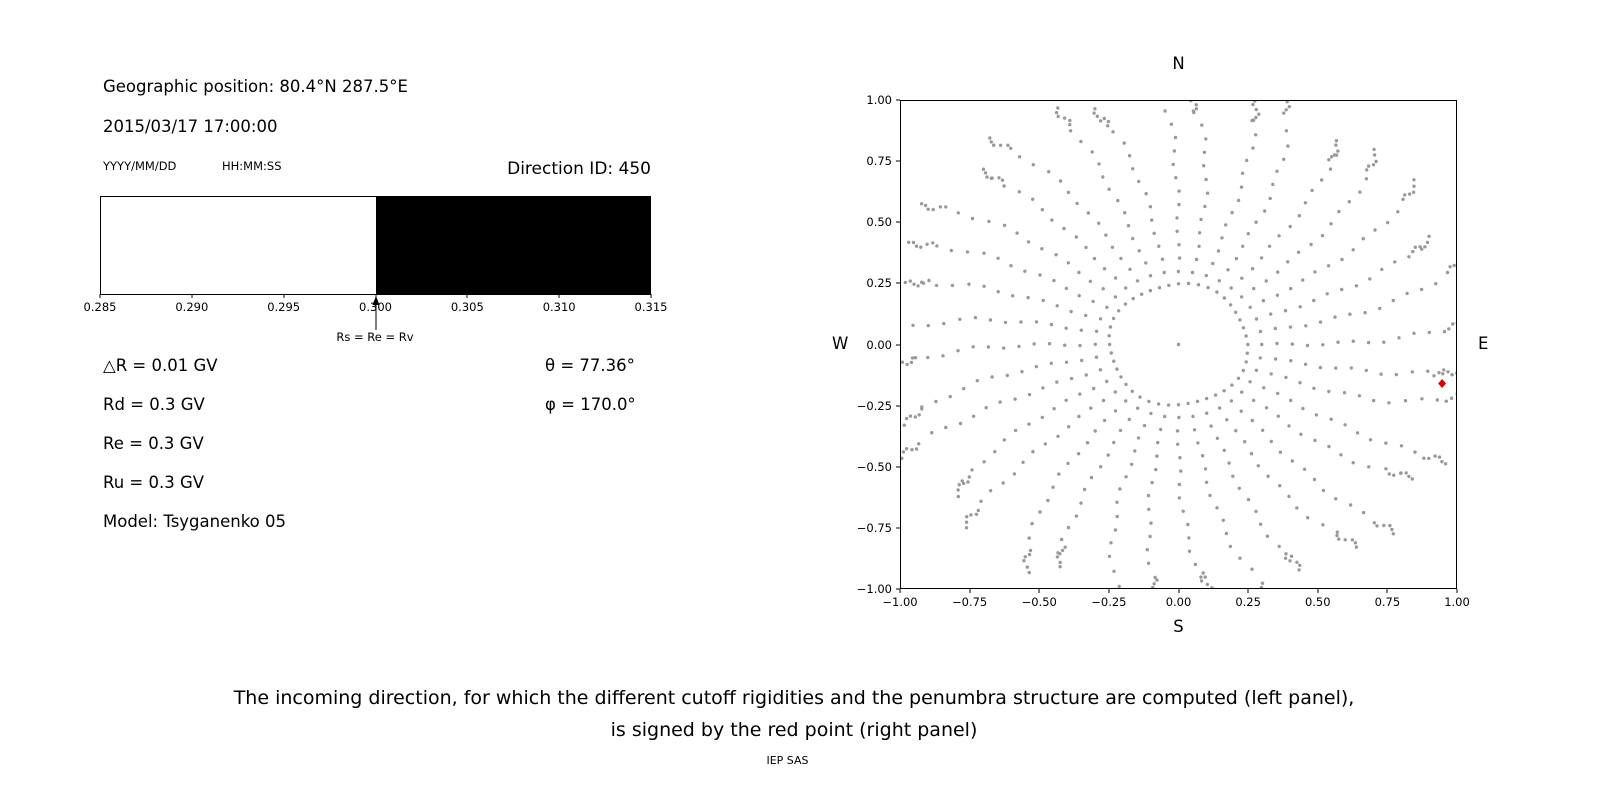 The width and height of the screenshot is (1600, 800). I want to click on penumbra-tick-label: 0.310, so click(559, 307).